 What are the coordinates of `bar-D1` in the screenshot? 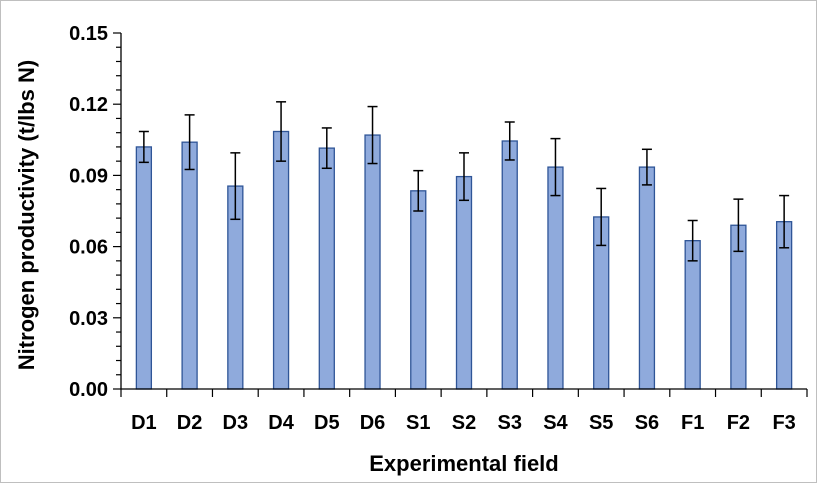 It's located at (144, 268).